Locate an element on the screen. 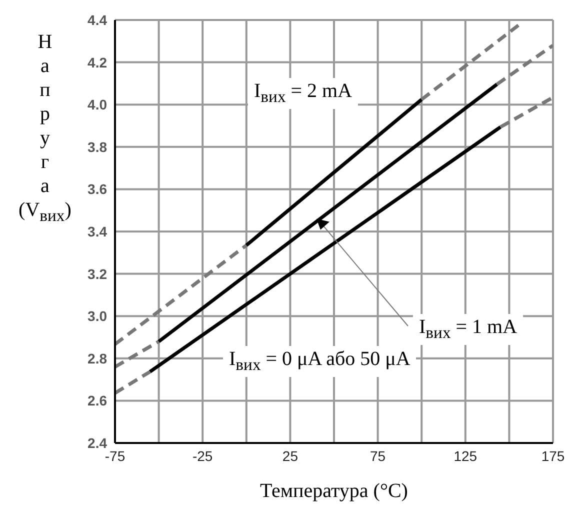 This screenshot has height=515, width=581. annotation: I$_{вих}$ = 1 mA is located at coordinates (468, 329).